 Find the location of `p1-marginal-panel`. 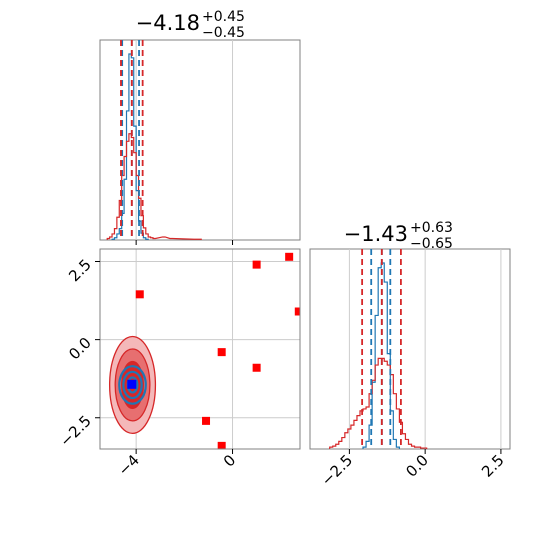

p1-marginal-panel is located at coordinates (200, 142).